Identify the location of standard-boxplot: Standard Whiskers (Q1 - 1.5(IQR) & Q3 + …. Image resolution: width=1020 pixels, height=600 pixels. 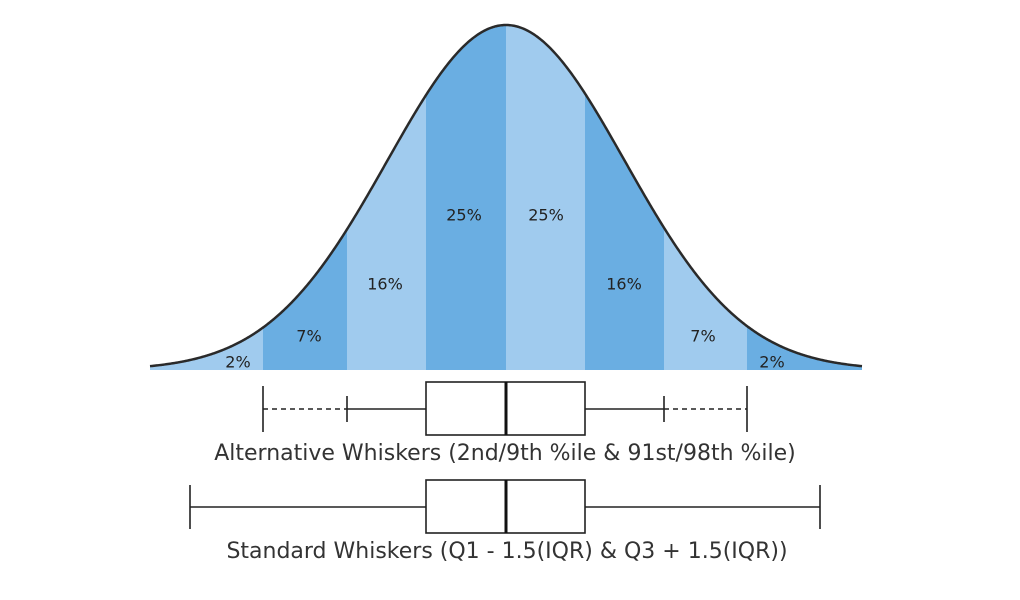
(505, 521).